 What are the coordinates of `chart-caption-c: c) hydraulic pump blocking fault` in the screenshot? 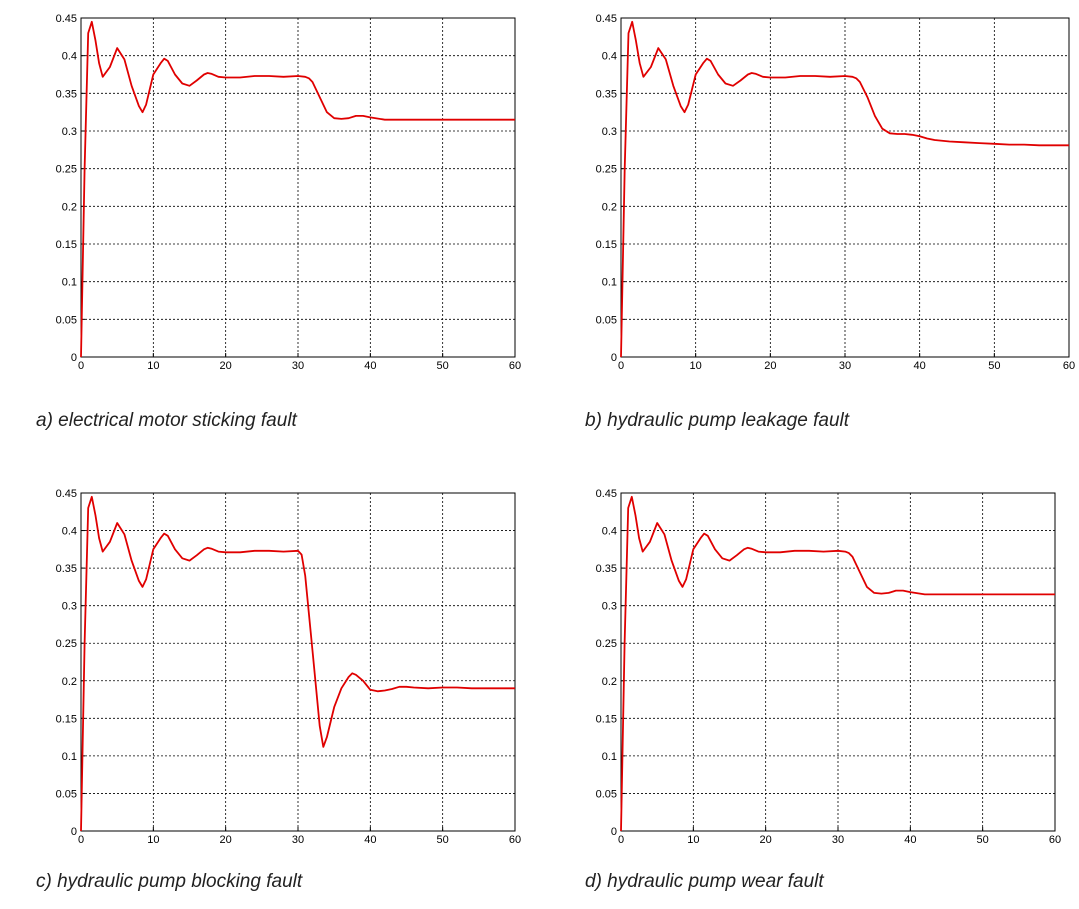 It's located at (169, 881).